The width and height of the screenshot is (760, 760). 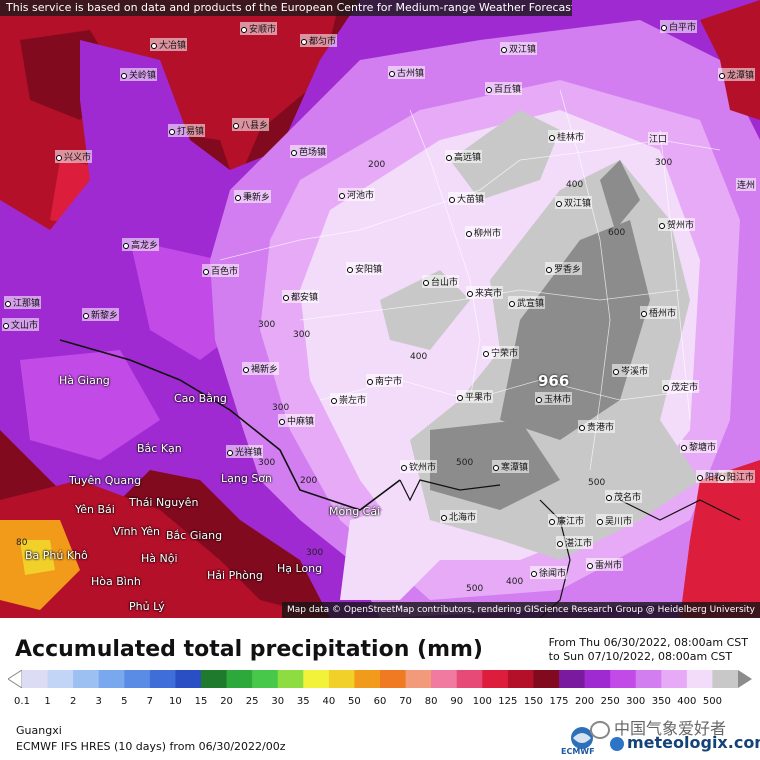 I want to click on place-label: 廉江市, so click(x=567, y=520).